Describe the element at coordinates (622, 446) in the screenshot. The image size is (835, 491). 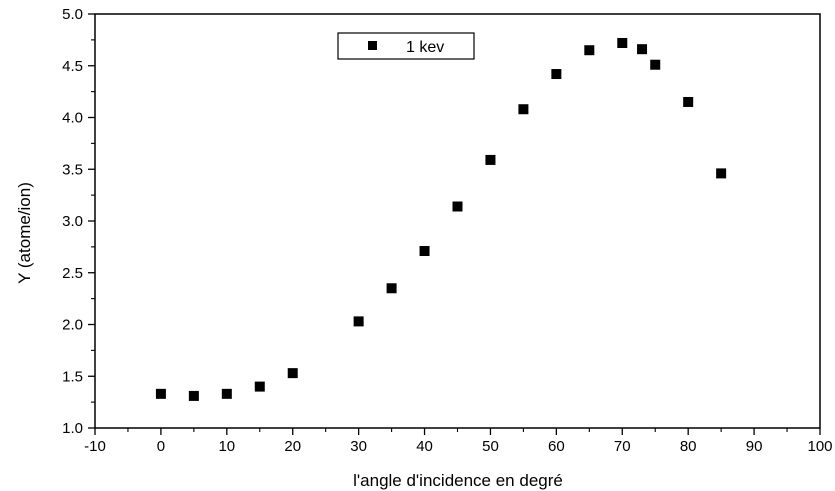
I see `x-tick-label: 70` at that location.